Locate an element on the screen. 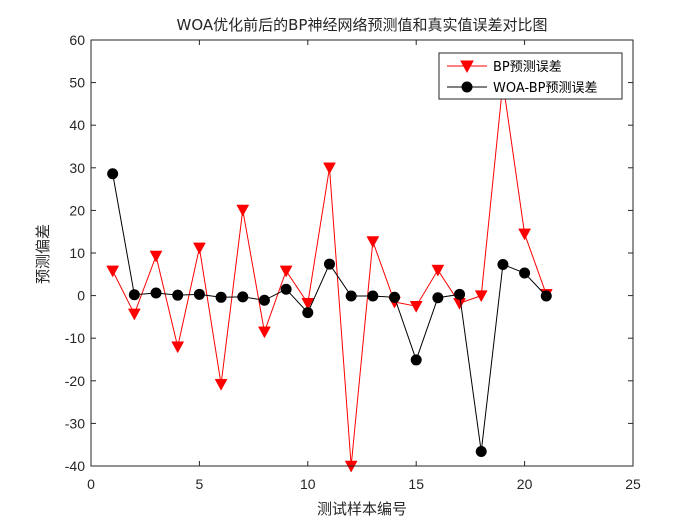  legend-label-2: WOA-BP预测误差 is located at coordinates (545, 88).